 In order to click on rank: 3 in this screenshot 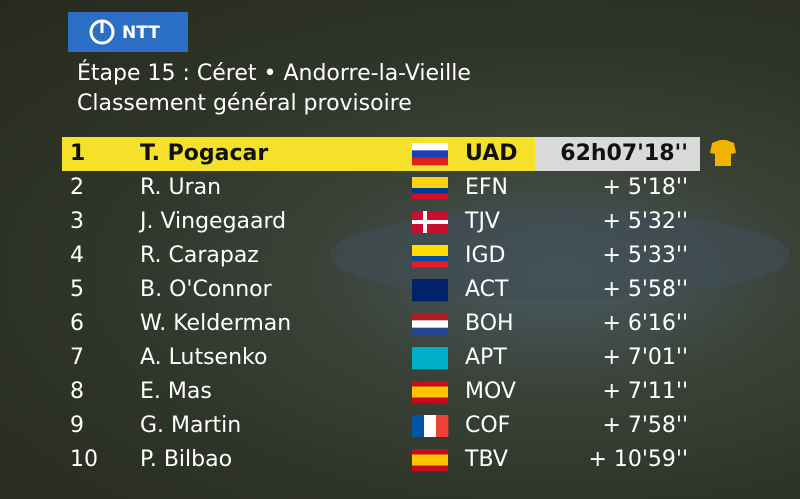, I will do `click(77, 221)`.